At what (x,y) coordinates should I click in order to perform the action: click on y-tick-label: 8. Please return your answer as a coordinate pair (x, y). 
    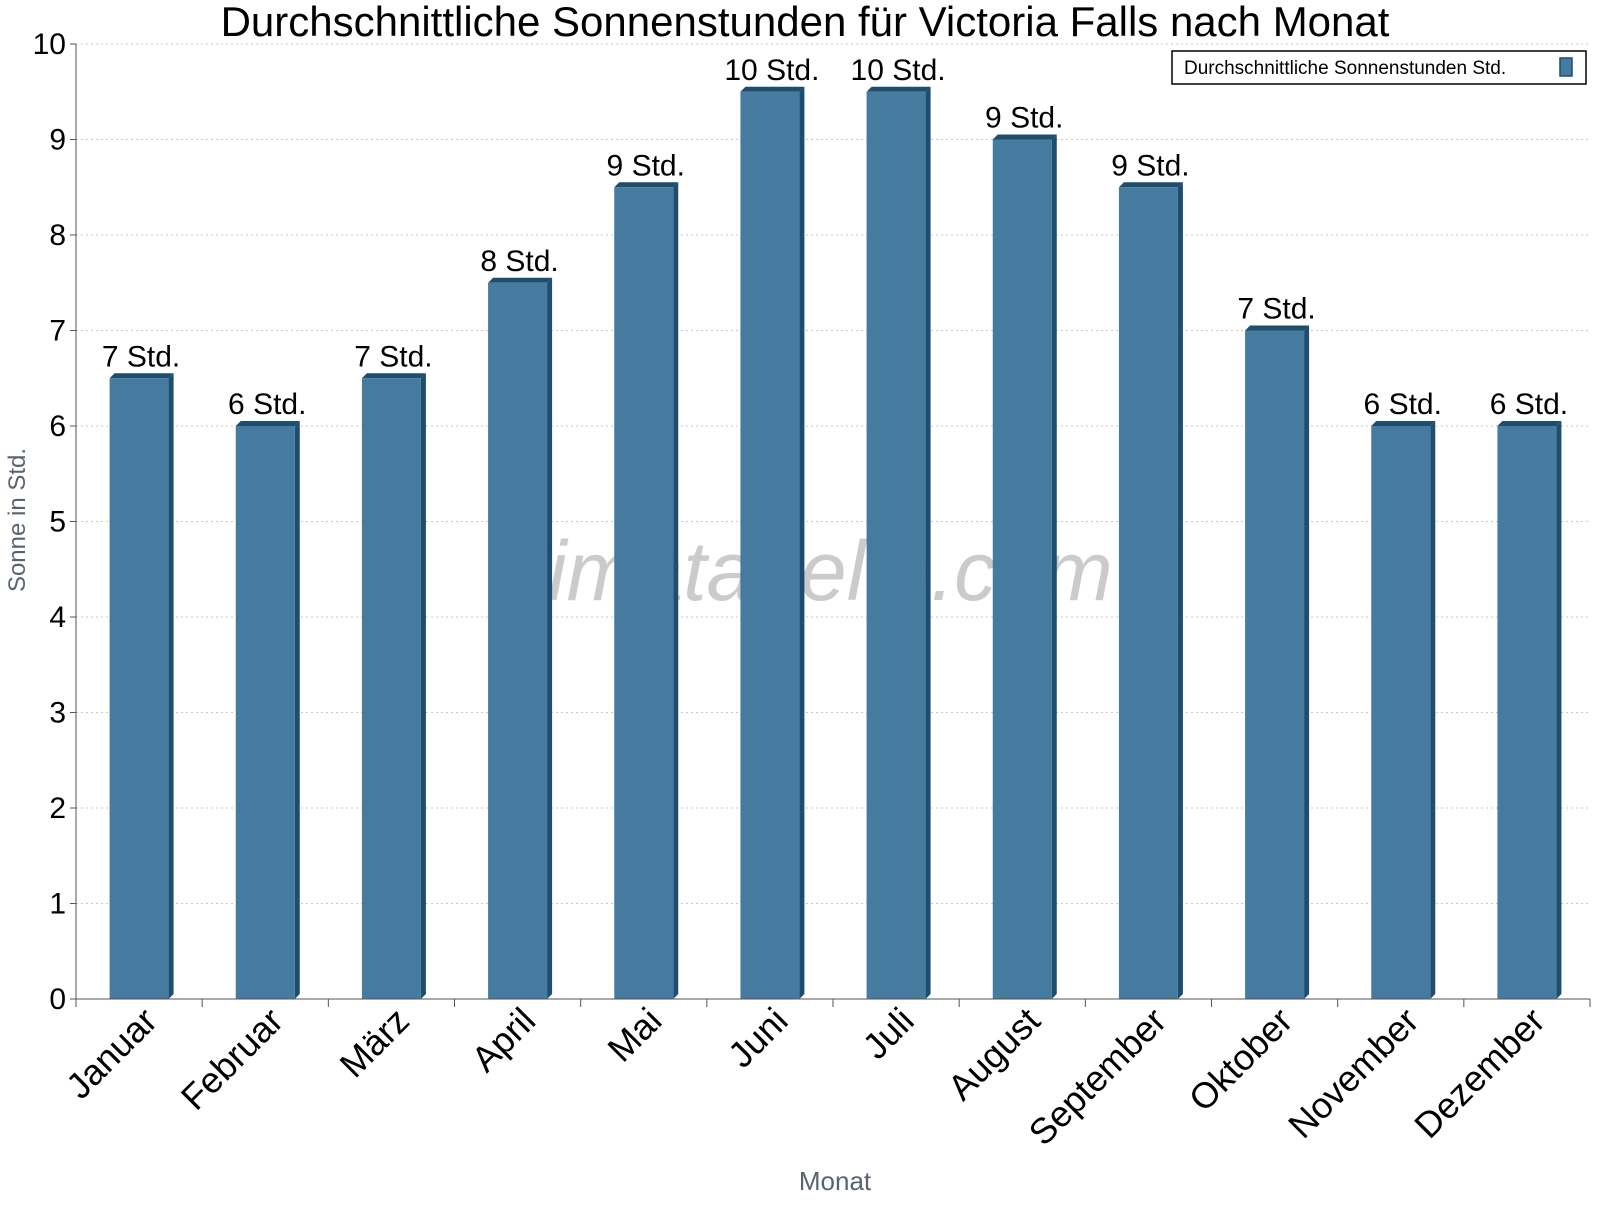
    Looking at the image, I should click on (57, 235).